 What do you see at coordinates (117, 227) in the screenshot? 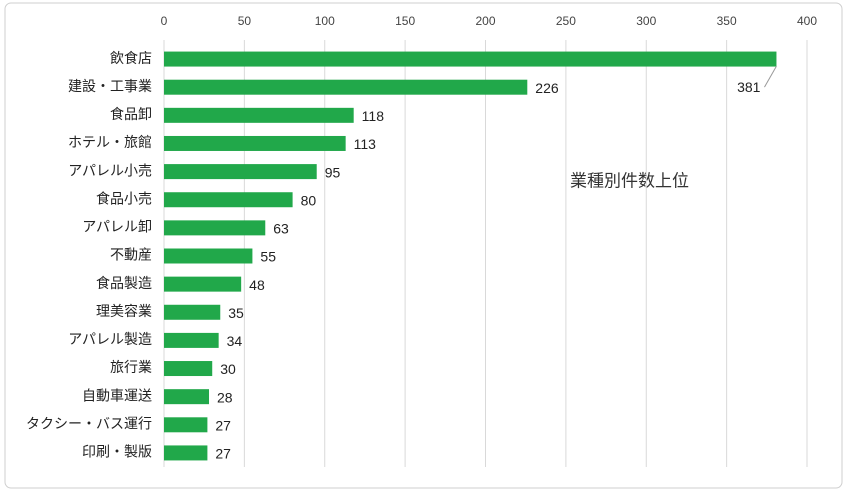
I see `y-tick-label: アパレル卸` at bounding box center [117, 227].